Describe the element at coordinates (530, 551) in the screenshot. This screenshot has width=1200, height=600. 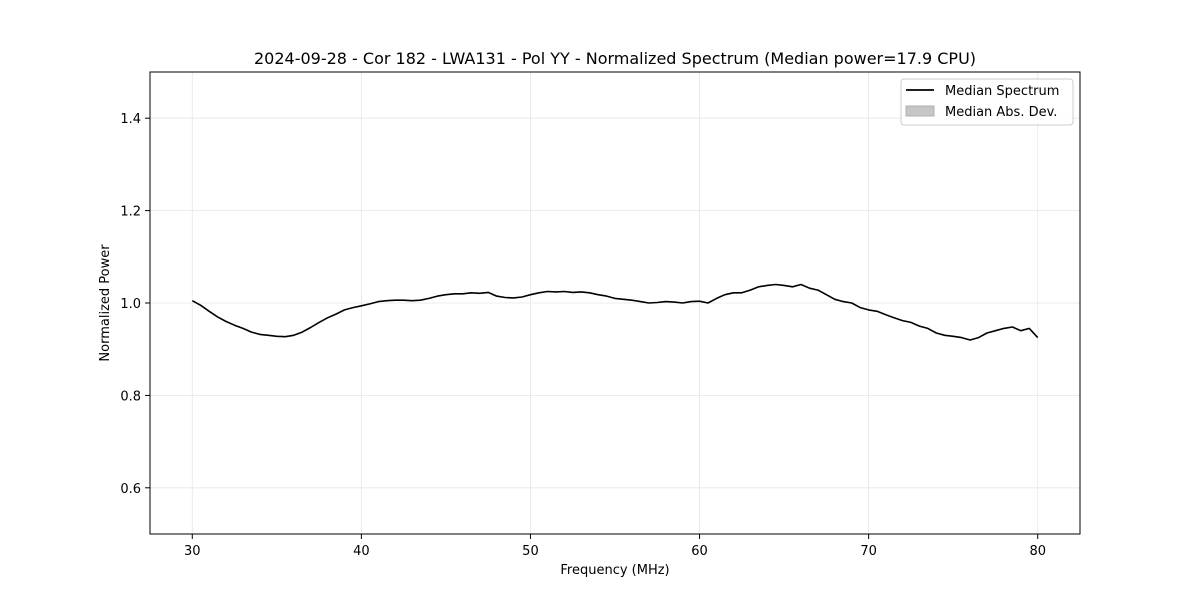
I see `x-tick-label: 50` at that location.